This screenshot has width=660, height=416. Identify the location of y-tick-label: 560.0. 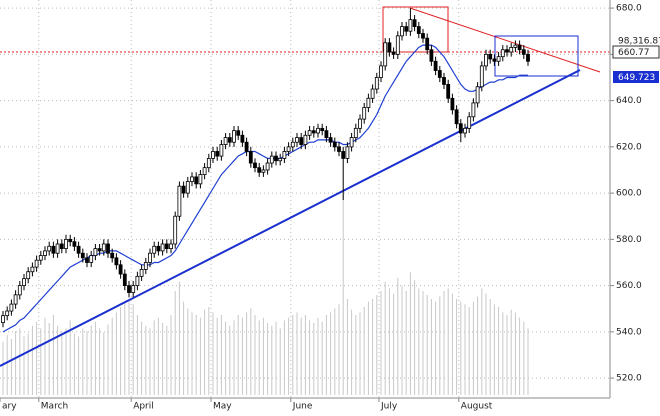
(629, 286).